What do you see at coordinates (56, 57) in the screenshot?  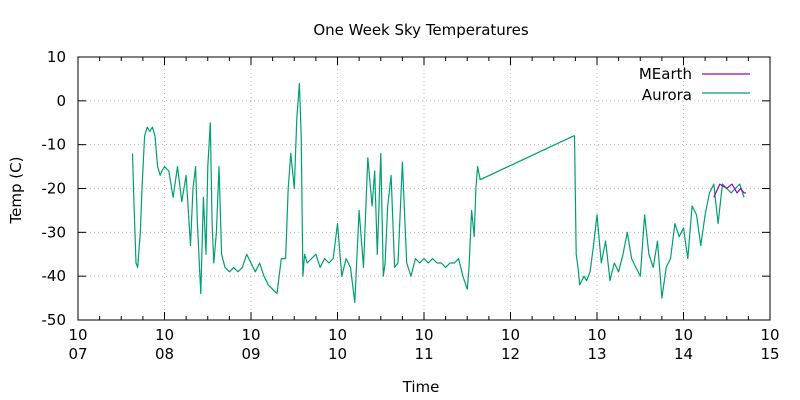 I see `y-tick-label: 10` at bounding box center [56, 57].